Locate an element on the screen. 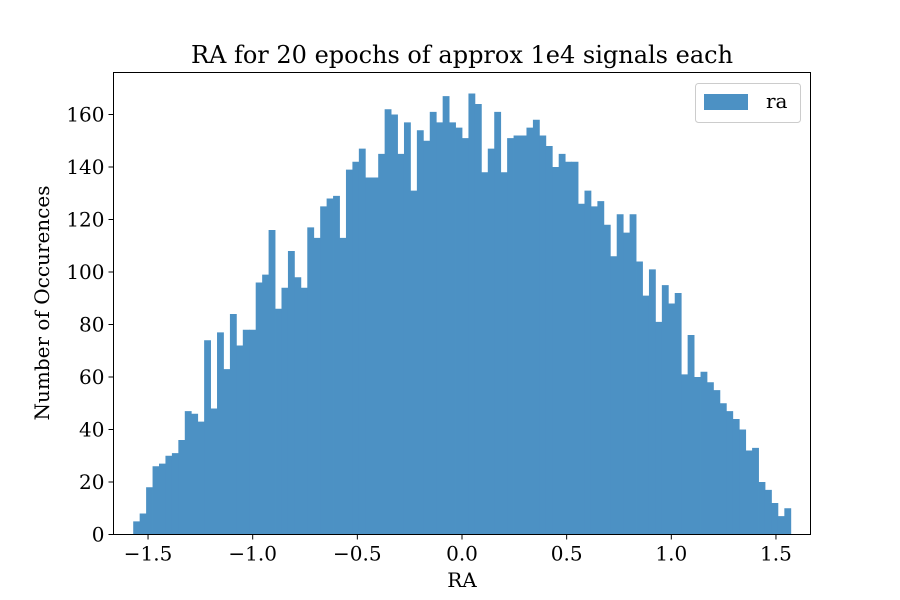 This screenshot has width=900, height=600. y-axis-ticks: 0 20 40 60 80 100 120 140 160 is located at coordinates (90, 325).